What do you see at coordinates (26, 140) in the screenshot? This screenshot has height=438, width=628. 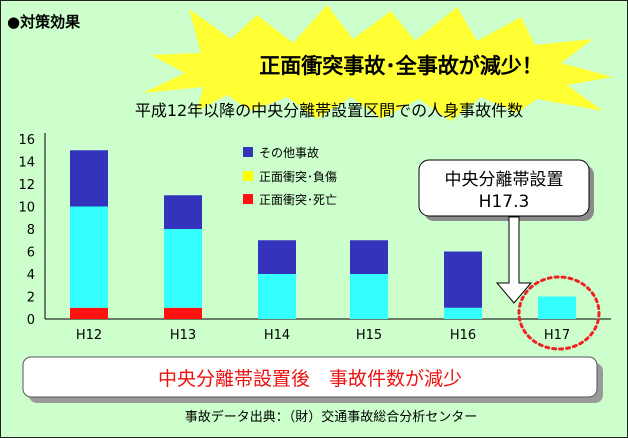 I see `y-tick-label: 16` at bounding box center [26, 140].